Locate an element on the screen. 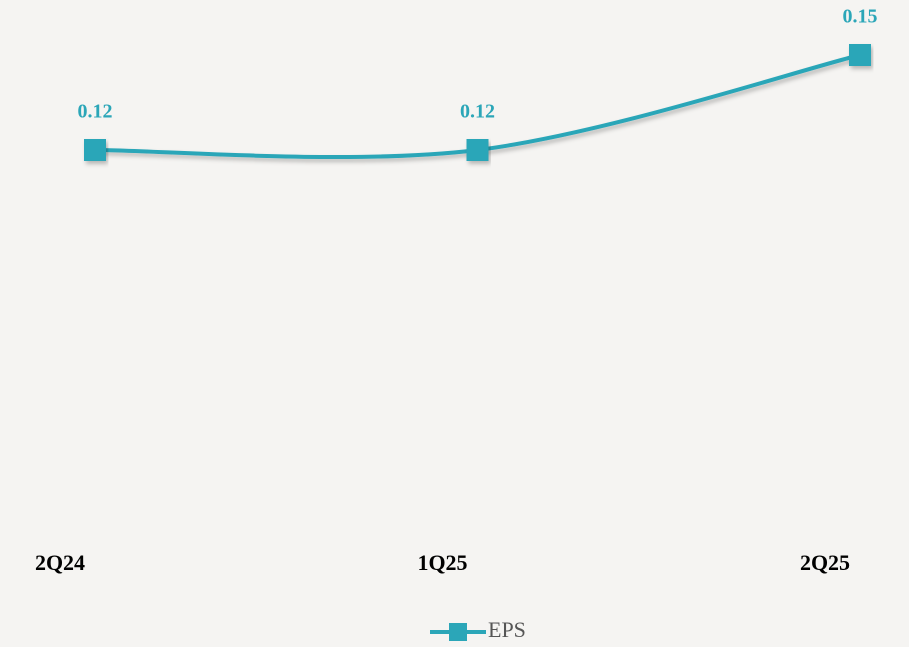 The height and width of the screenshot is (647, 909). legend-marker is located at coordinates (458, 632).